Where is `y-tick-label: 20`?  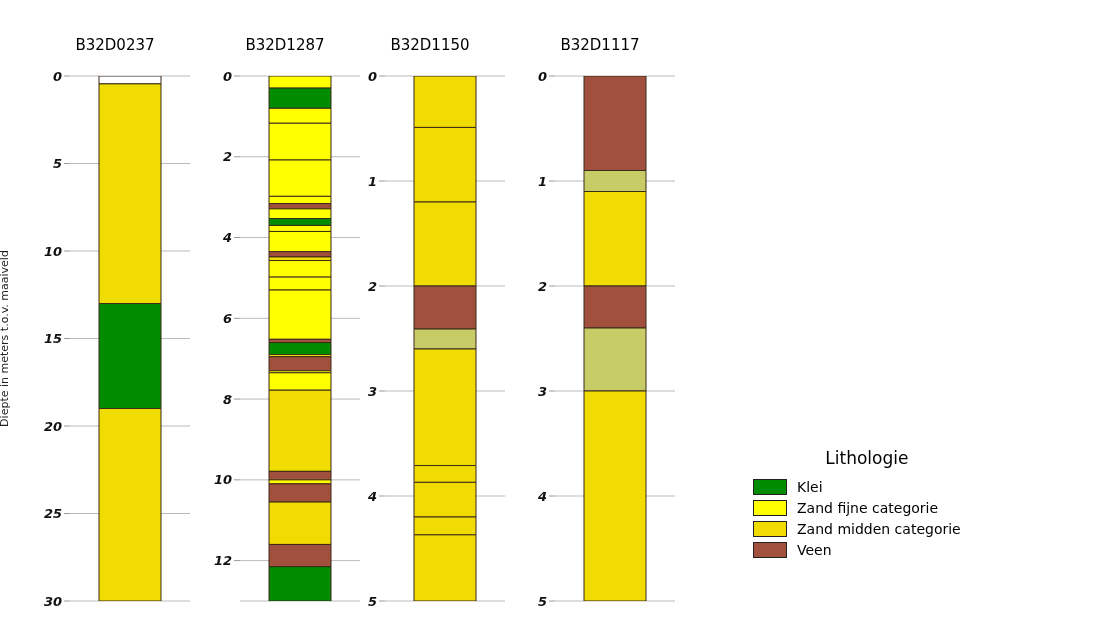 y-tick-label: 20 is located at coordinates (52, 426).